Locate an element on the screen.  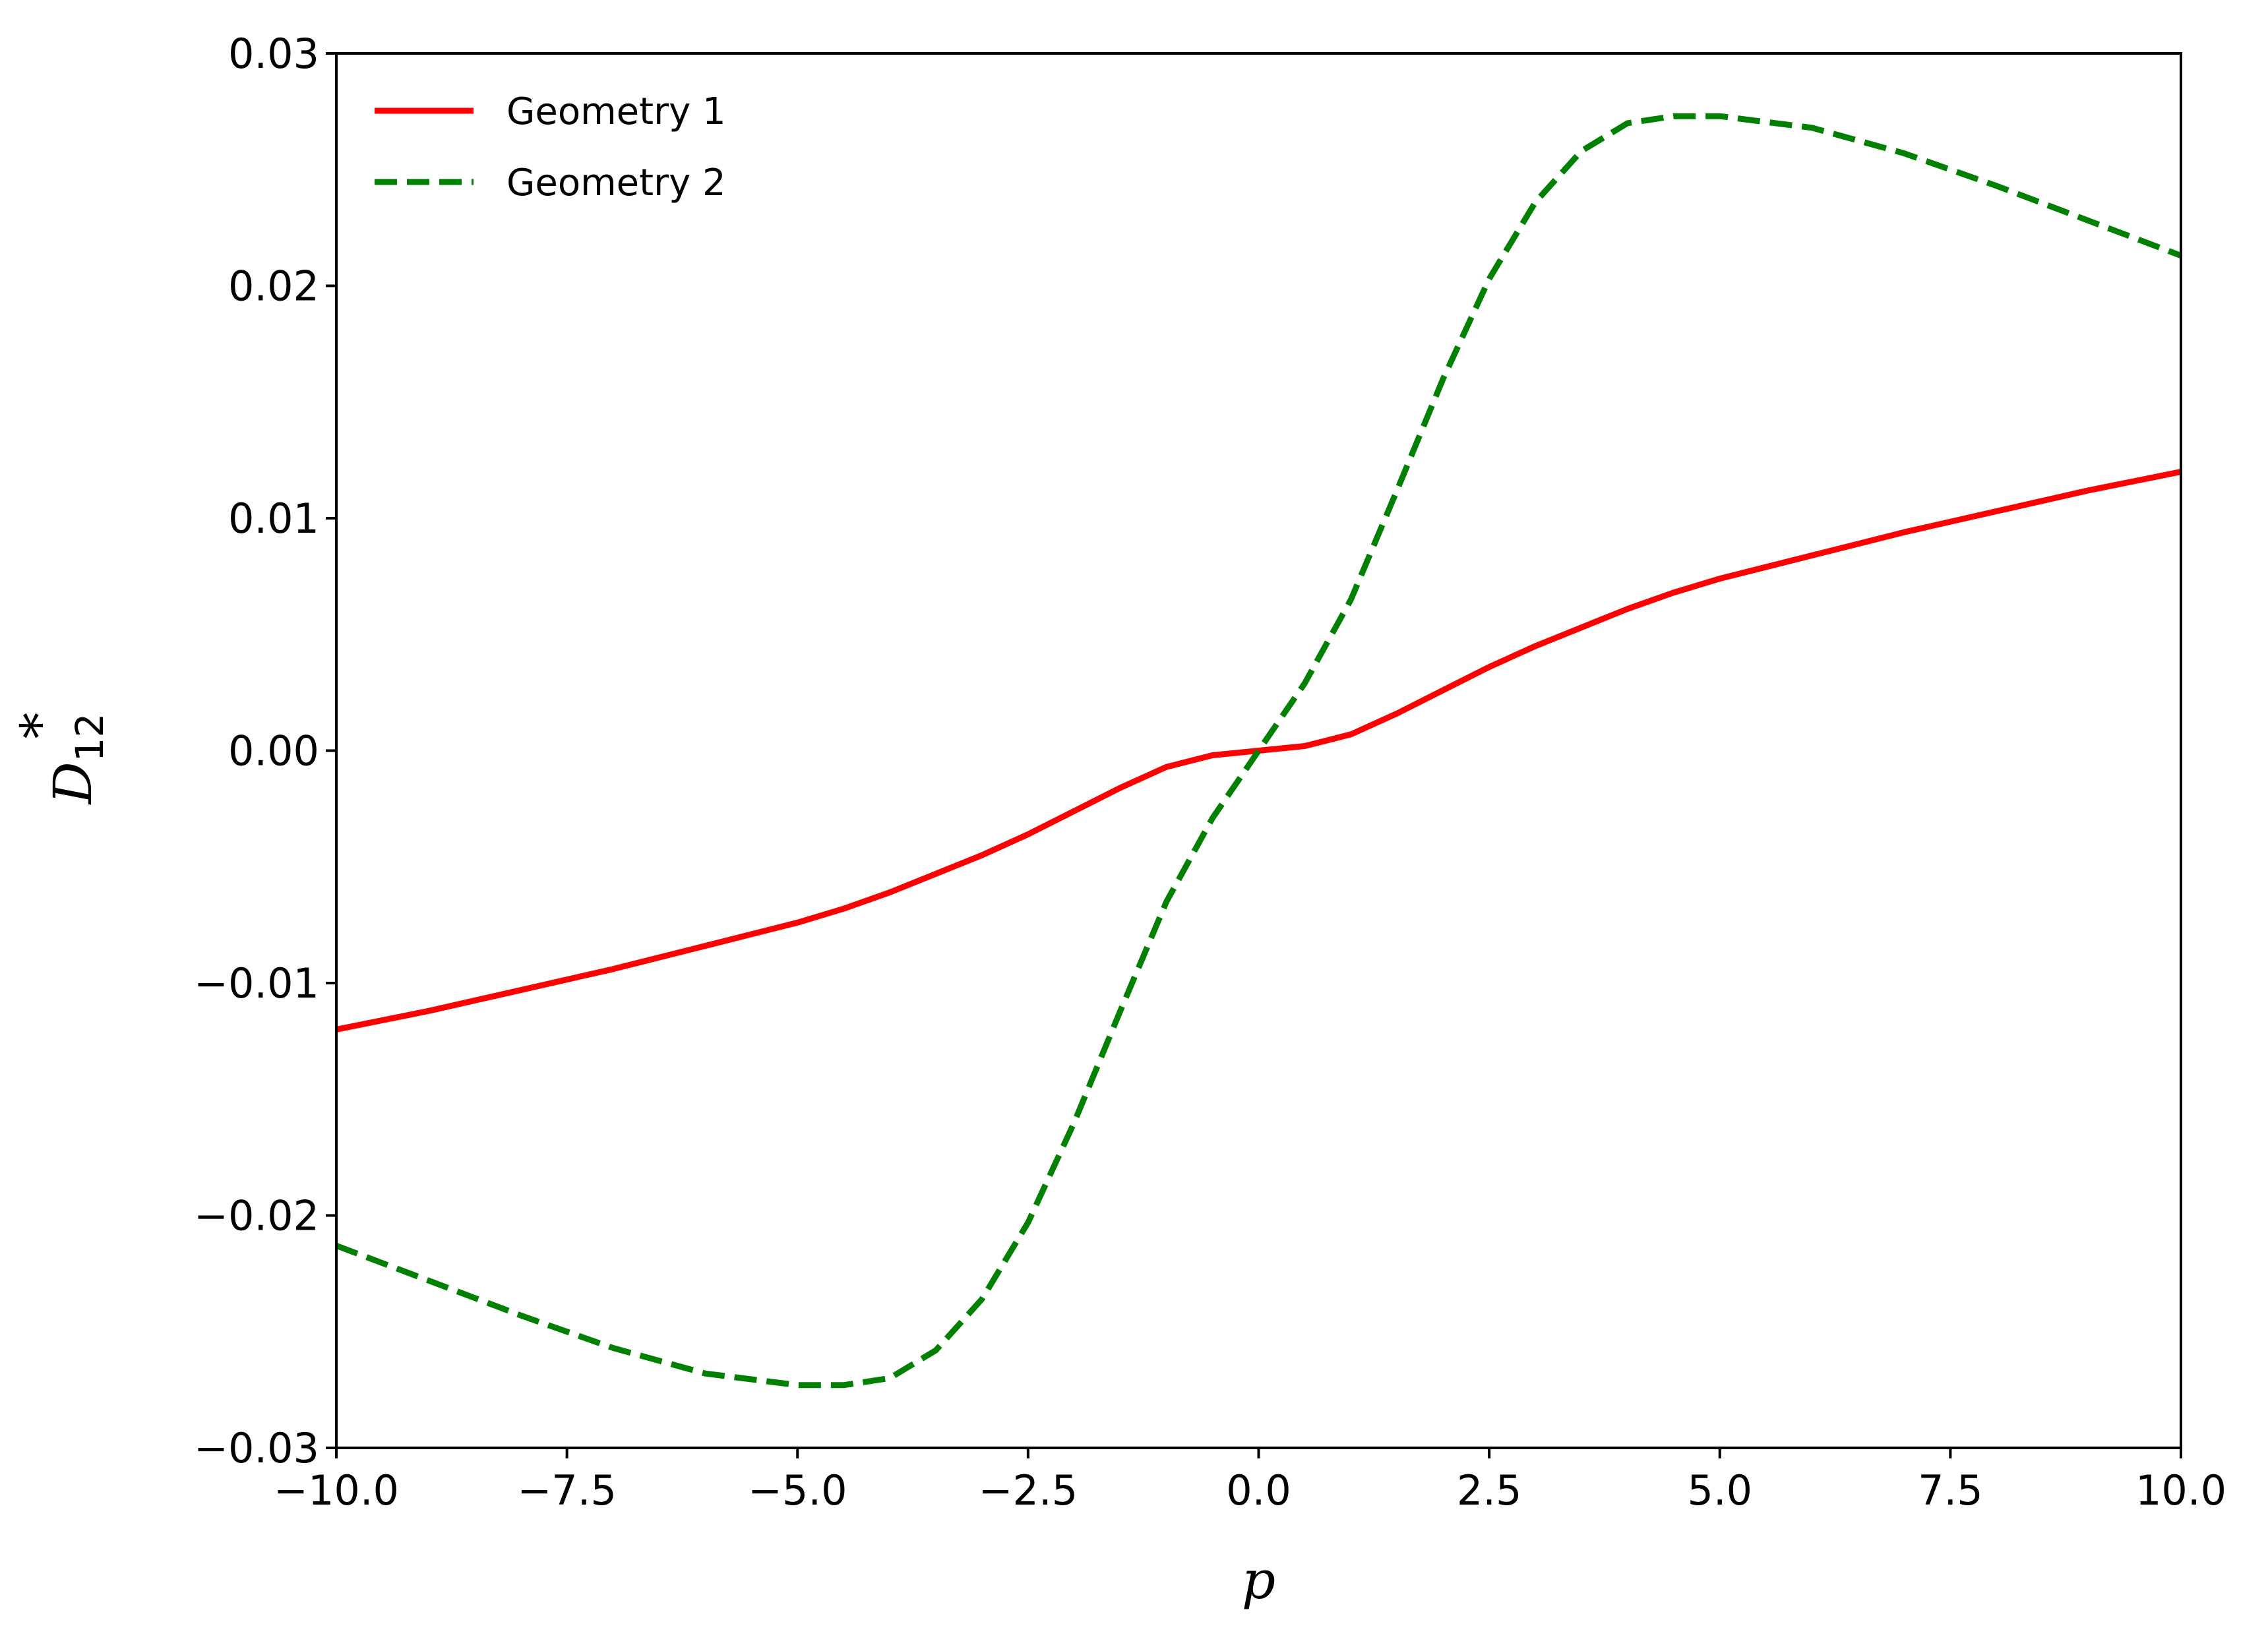
y-tick-label: 0.01 is located at coordinates (274, 518).